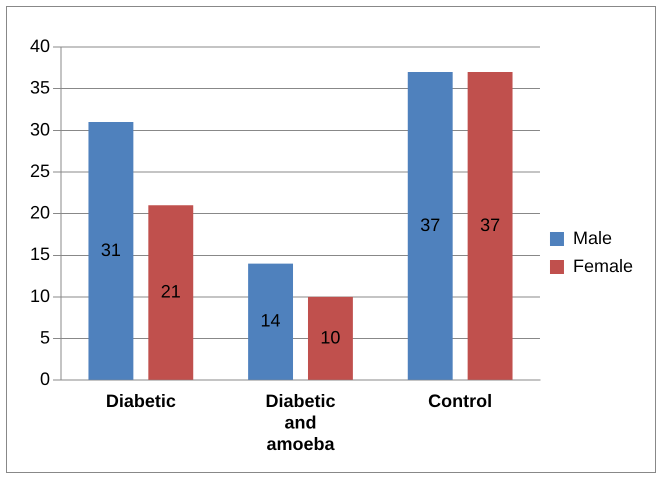  I want to click on data-label: 21, so click(170, 291).